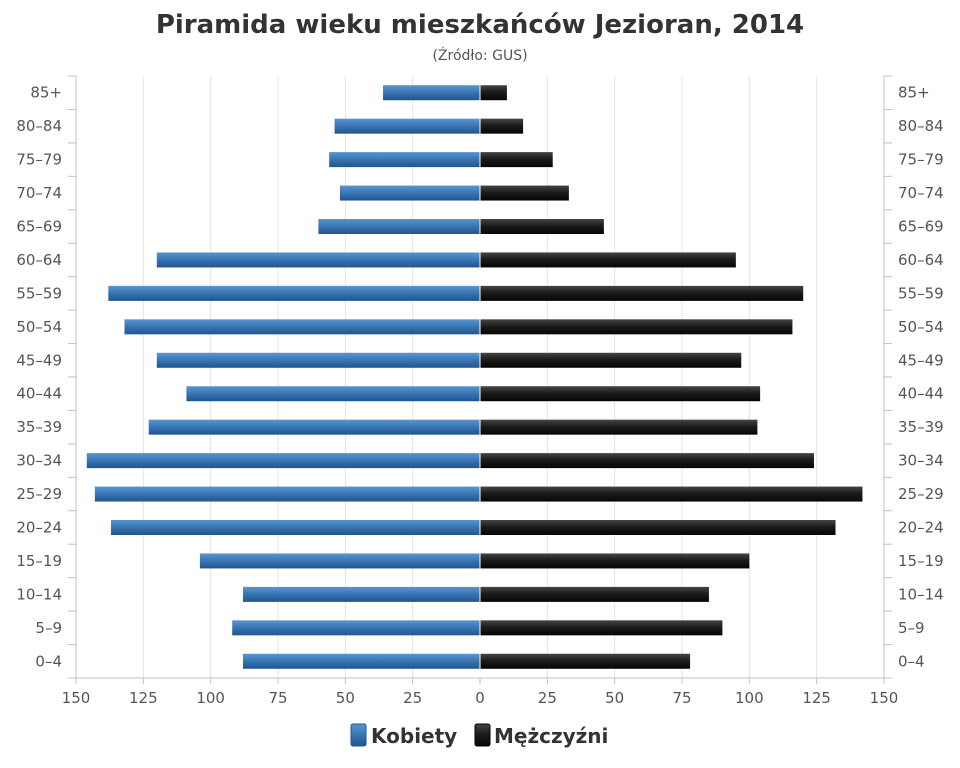 This screenshot has width=960, height=768. Describe the element at coordinates (39, 427) in the screenshot. I see `y-tick-label-left: 35–39` at that location.